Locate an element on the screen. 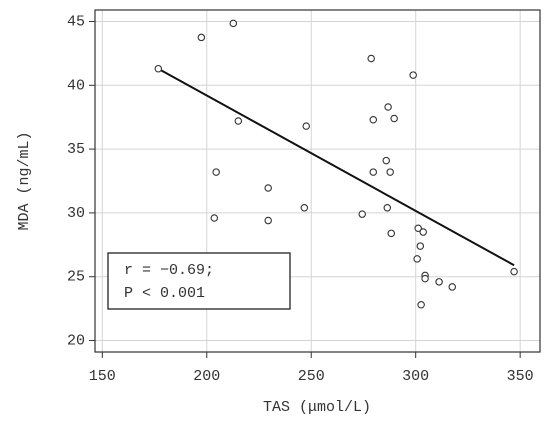  x-tick-label: 300 is located at coordinates (415, 376).